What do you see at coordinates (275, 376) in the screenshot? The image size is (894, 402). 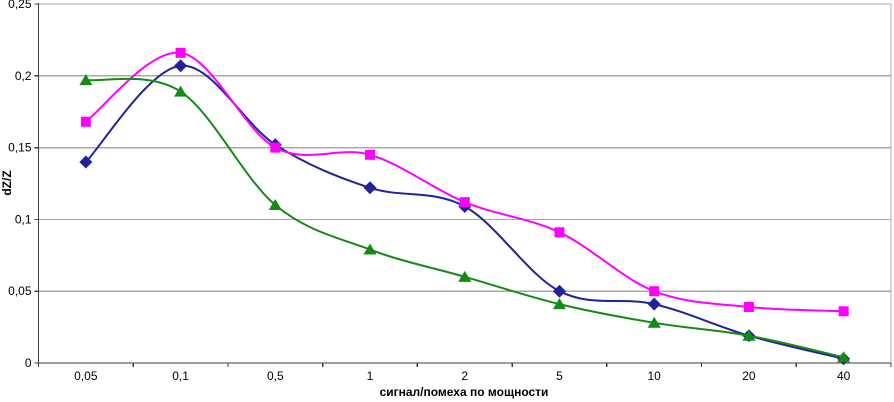 I see `x-tick-label: 0,5` at bounding box center [275, 376].